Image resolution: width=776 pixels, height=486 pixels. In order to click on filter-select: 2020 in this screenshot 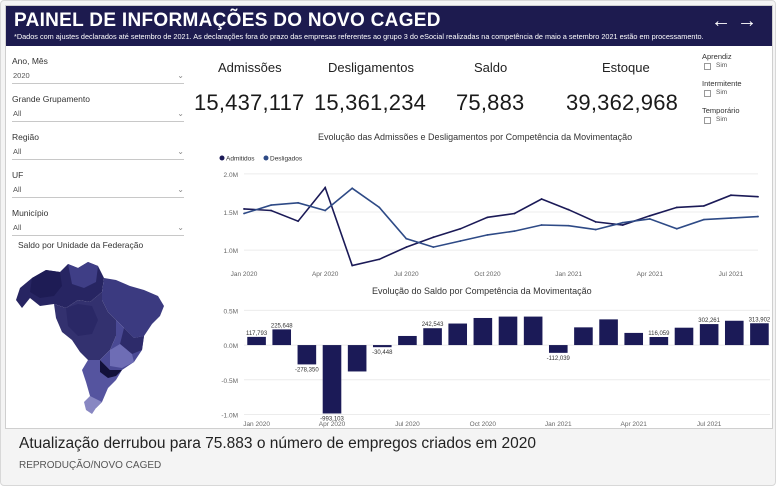, I will do `click(98, 77)`.